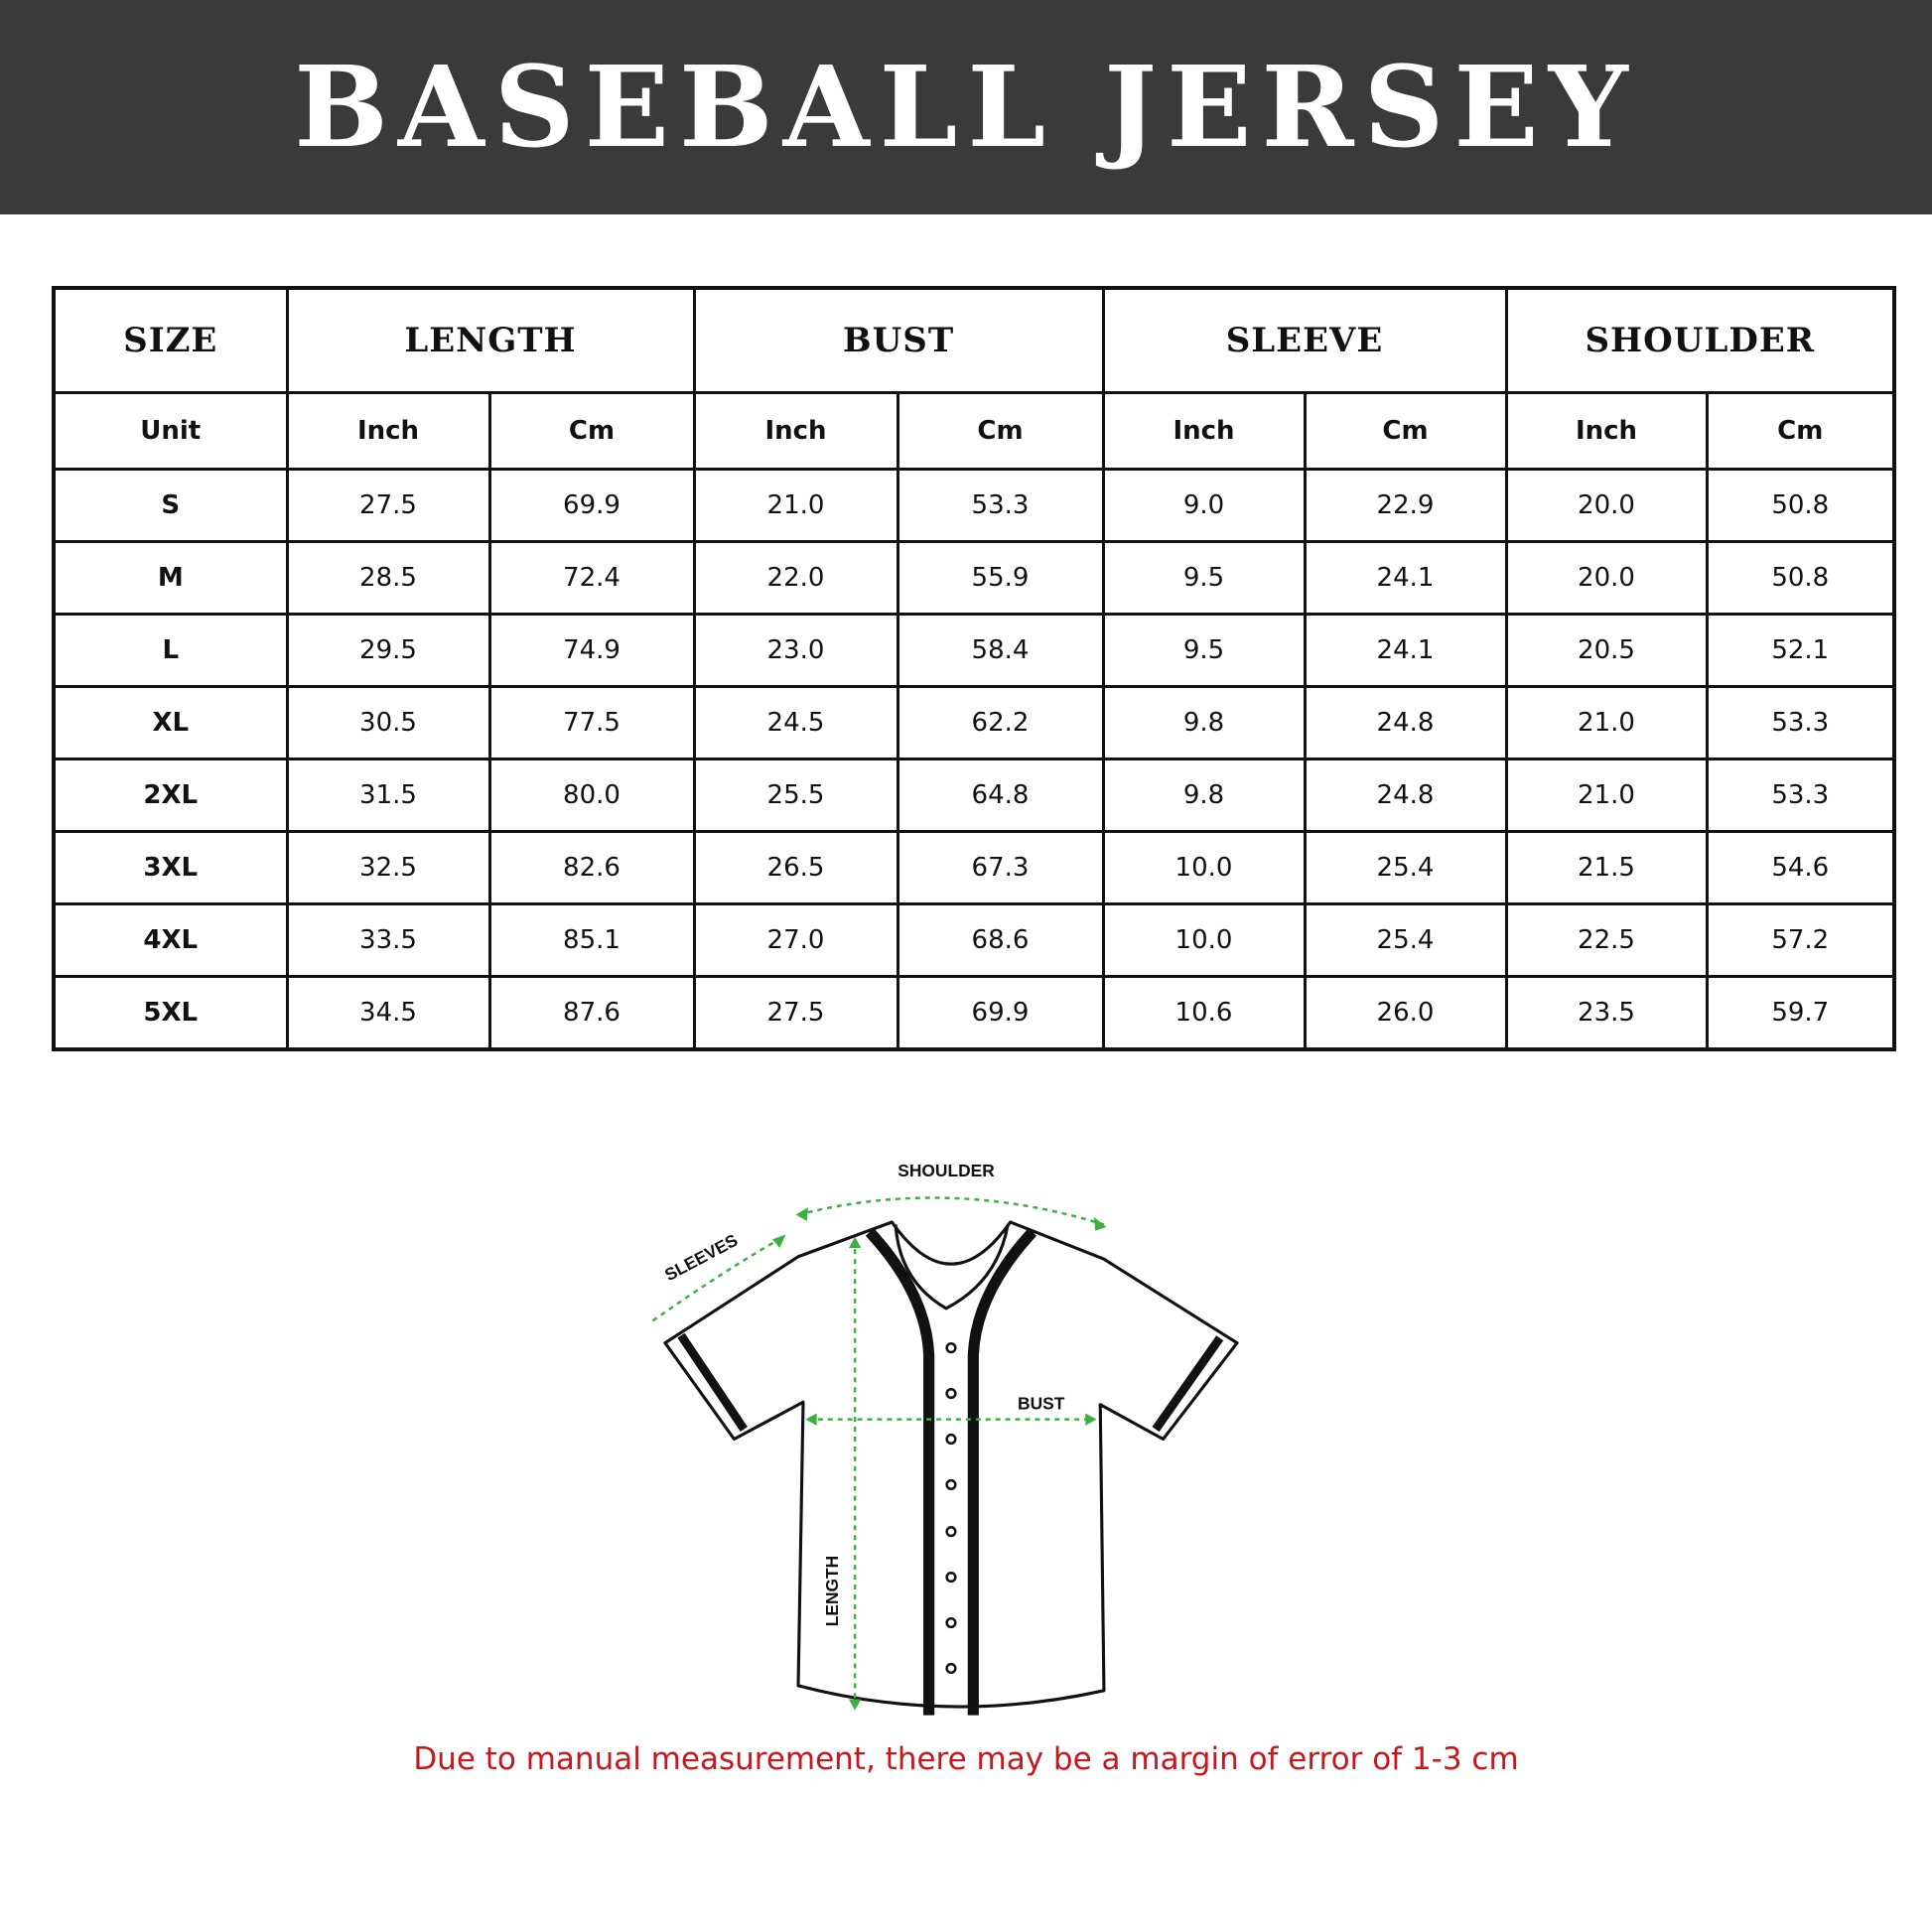 Image resolution: width=1932 pixels, height=1932 pixels. Describe the element at coordinates (1801, 868) in the screenshot. I see `measurement-cell: 54.6` at that location.